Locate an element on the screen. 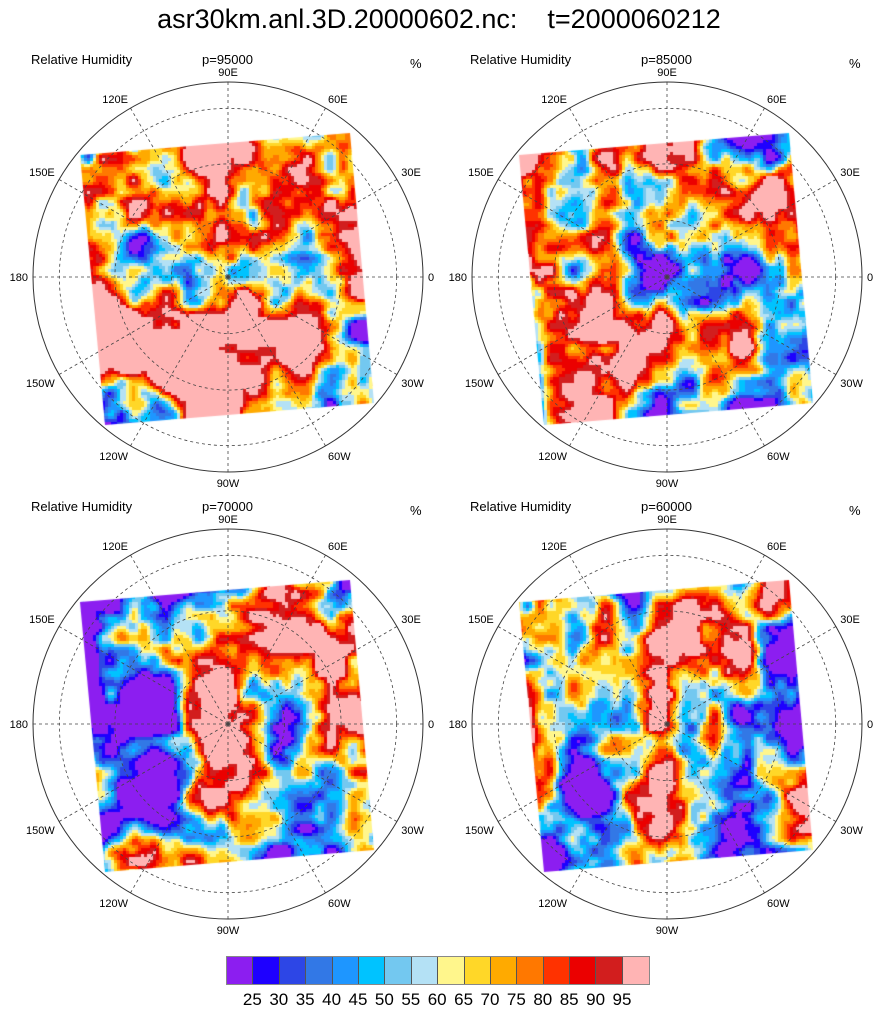  colorbar-label: 90 is located at coordinates (596, 999).